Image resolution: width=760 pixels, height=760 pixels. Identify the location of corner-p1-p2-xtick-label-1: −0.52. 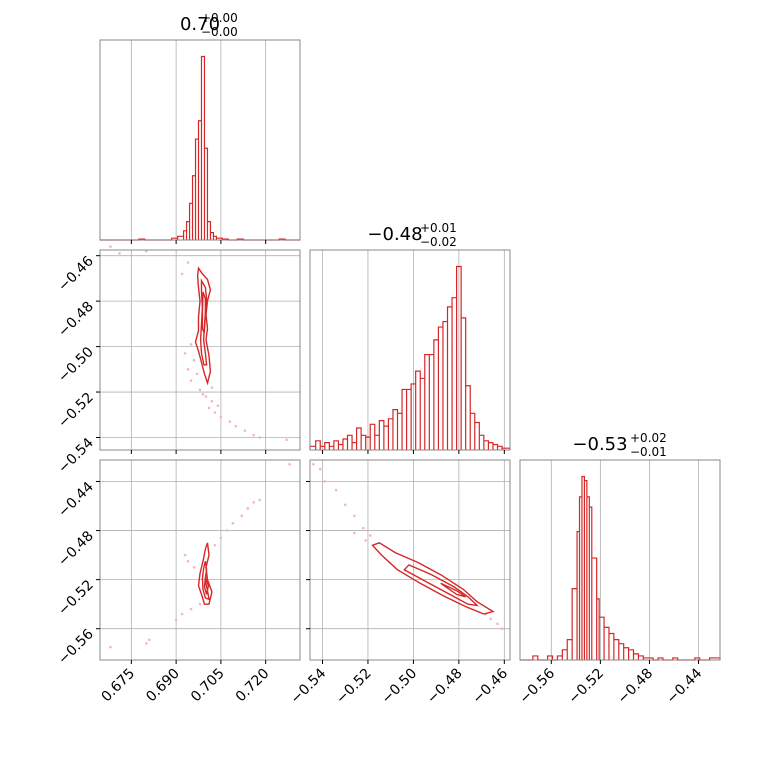
(354, 687).